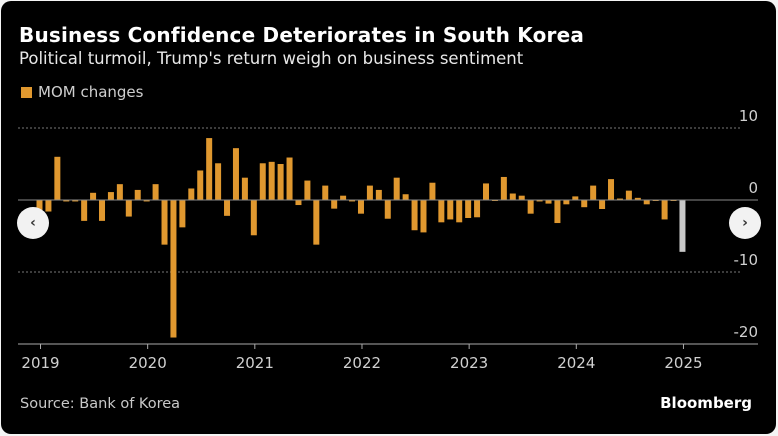  I want to click on next-button: ›, so click(745, 223).